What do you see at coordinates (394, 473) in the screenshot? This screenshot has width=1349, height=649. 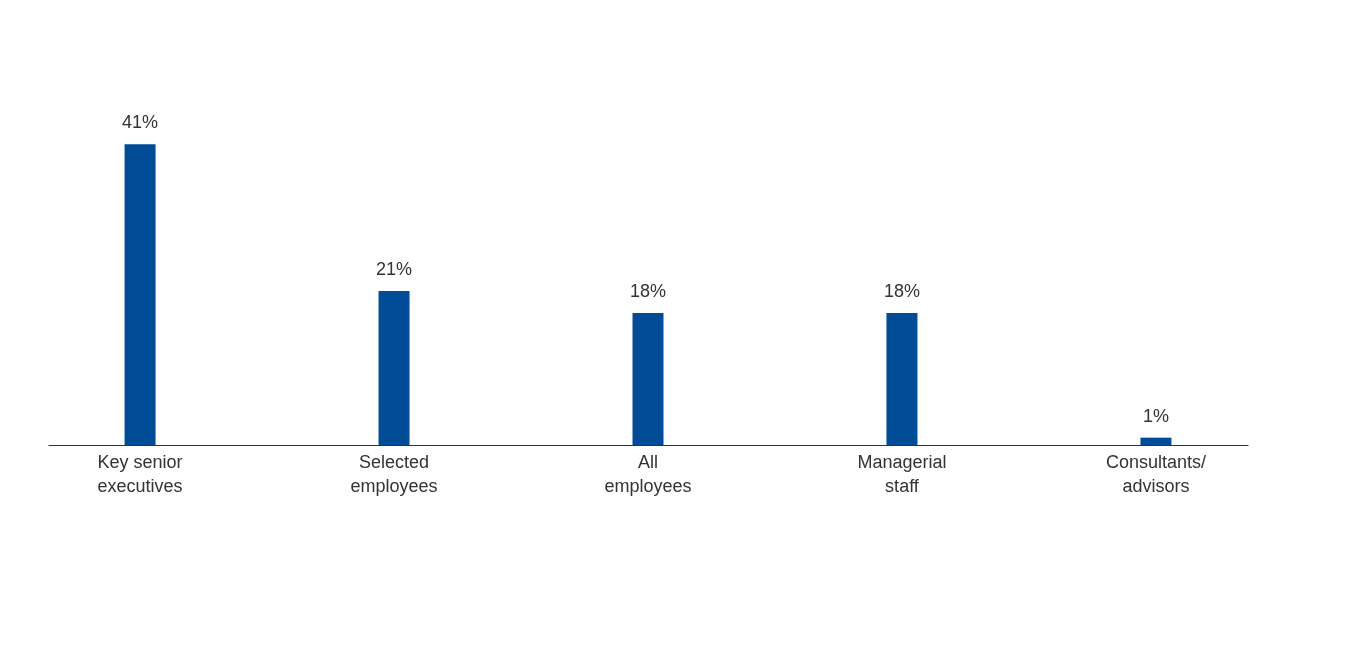 I see `x-tick-label: Selected employees` at bounding box center [394, 473].